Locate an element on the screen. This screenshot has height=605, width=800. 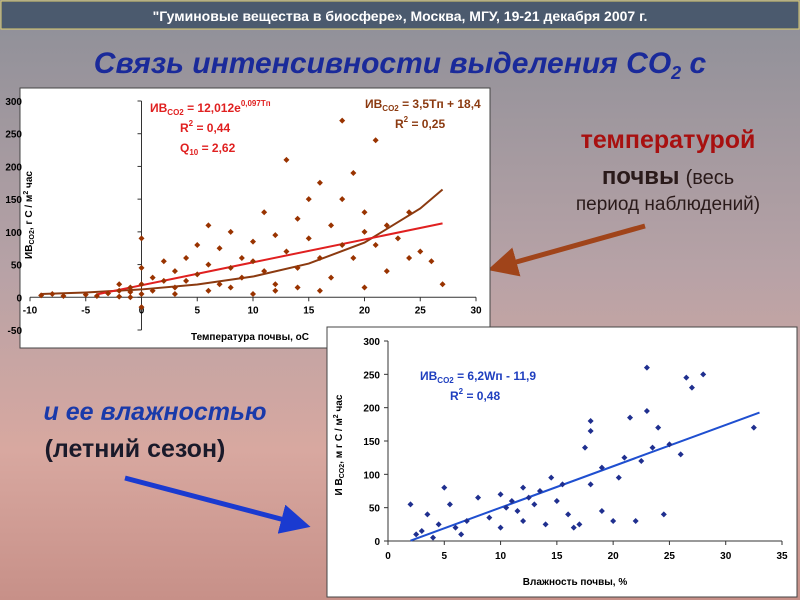
x-tick-label: 5 is located at coordinates (197, 310).